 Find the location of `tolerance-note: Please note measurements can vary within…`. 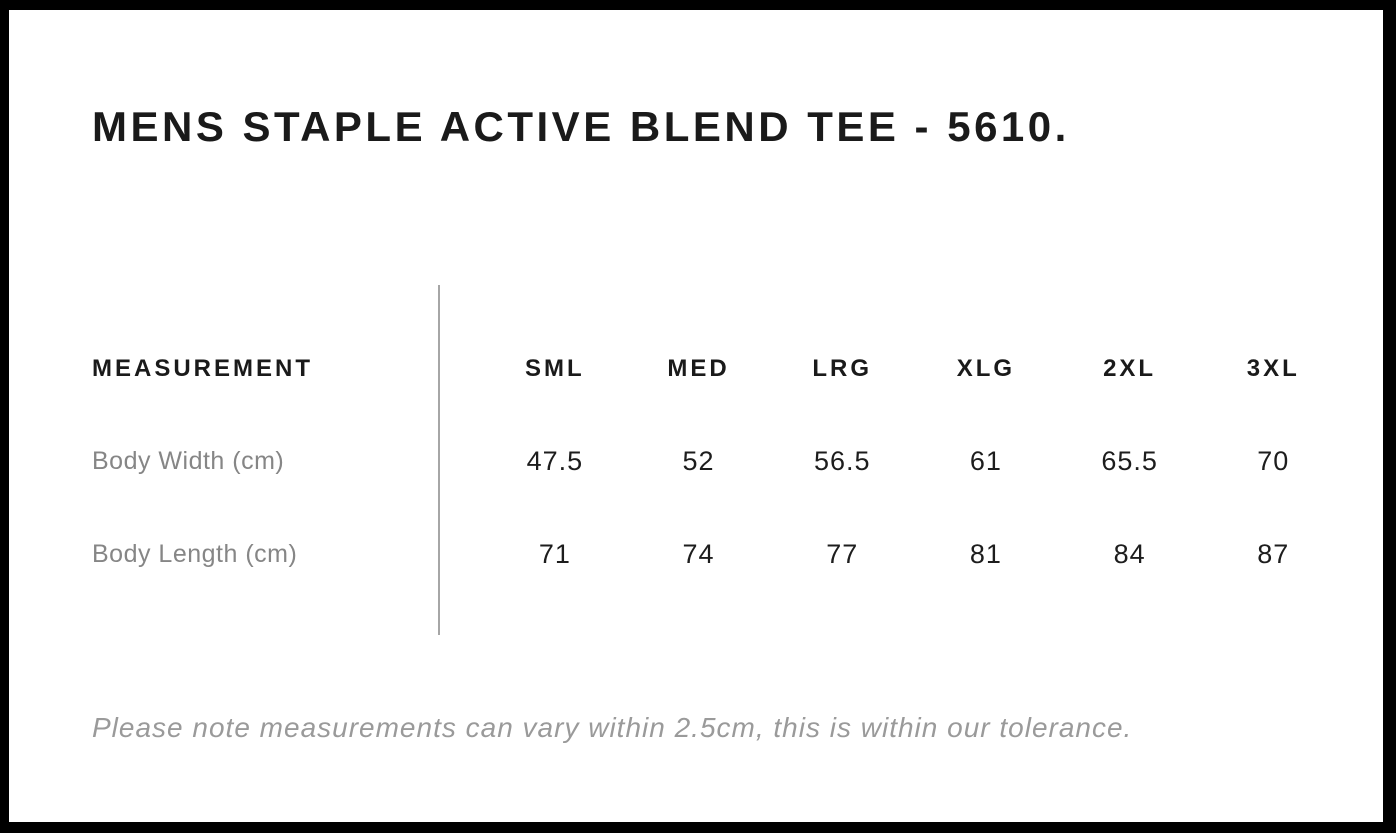

tolerance-note: Please note measurements can vary within… is located at coordinates (612, 727).